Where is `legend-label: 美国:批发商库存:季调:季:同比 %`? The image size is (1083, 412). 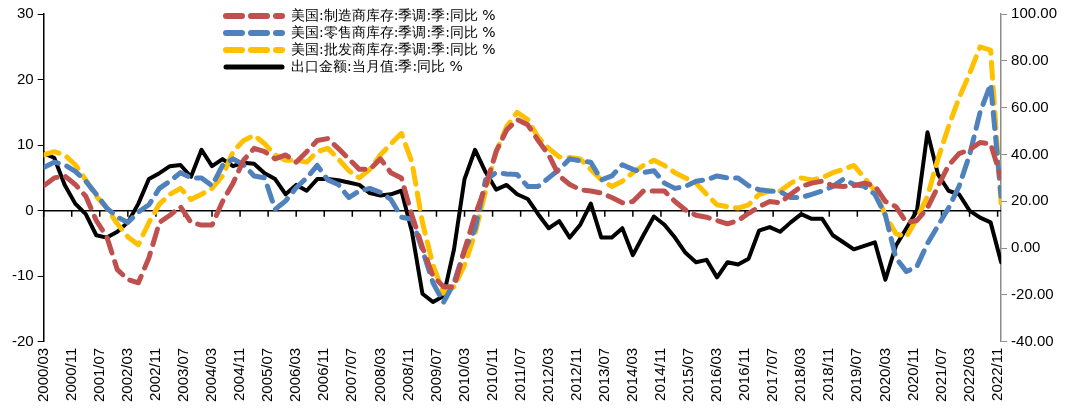 legend-label: 美国:批发商库存:季调:季:同比 % is located at coordinates (393, 49).